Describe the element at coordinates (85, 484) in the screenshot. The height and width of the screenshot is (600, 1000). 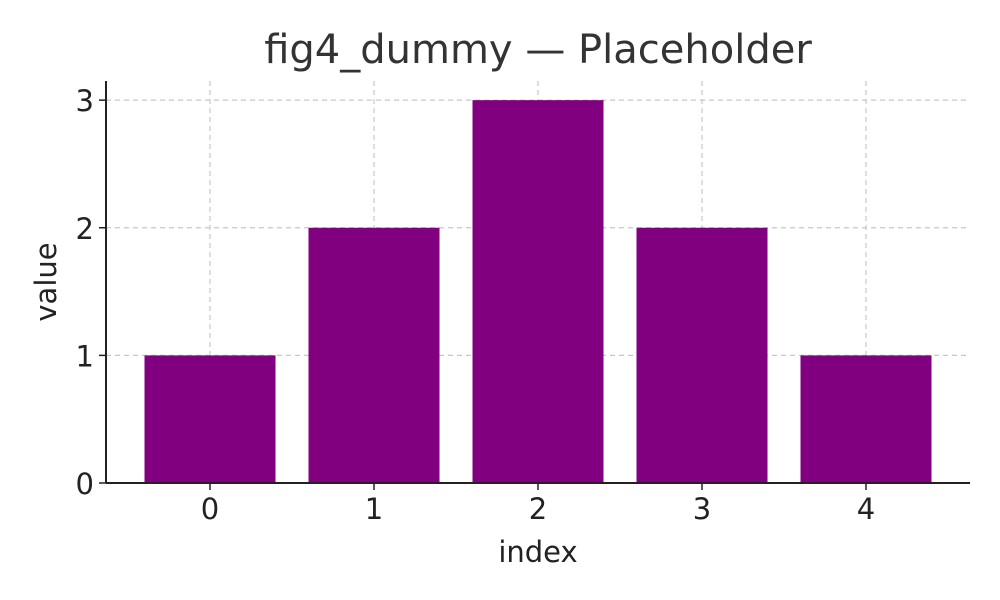
I see `y-tick-label: 0` at that location.